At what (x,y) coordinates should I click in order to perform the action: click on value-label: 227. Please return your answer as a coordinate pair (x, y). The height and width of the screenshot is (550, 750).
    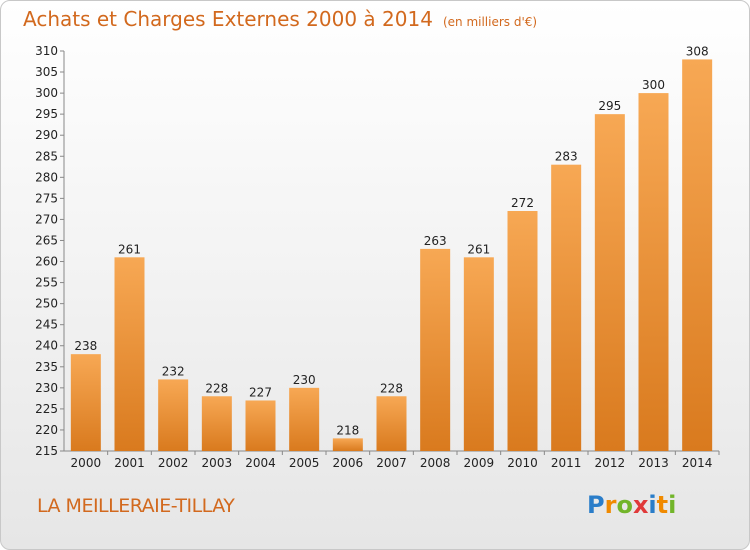
    Looking at the image, I should click on (260, 392).